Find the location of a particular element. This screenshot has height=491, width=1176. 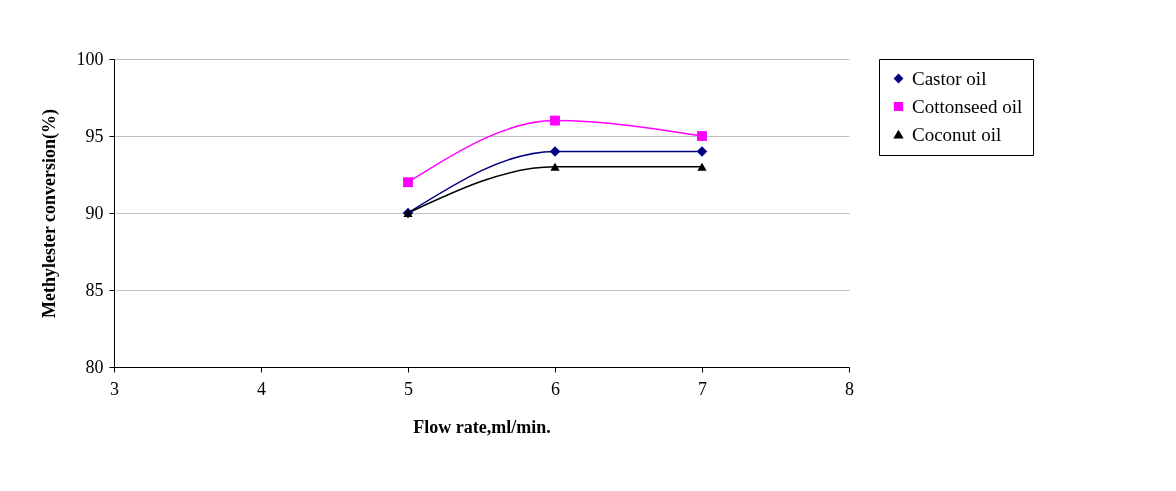

x-tick-label: 7 is located at coordinates (702, 388).